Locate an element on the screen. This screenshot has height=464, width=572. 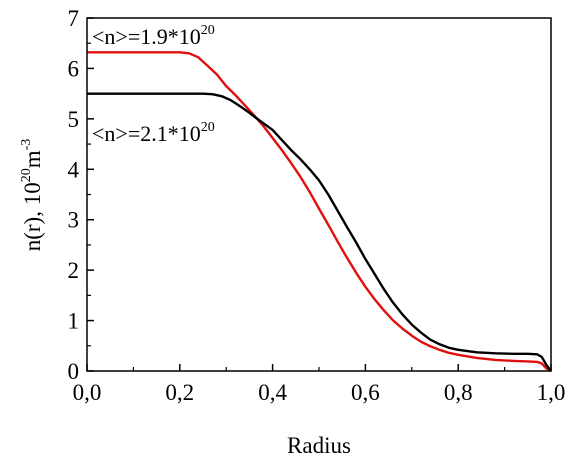
x-tick-label: 0,4 is located at coordinates (272, 392).